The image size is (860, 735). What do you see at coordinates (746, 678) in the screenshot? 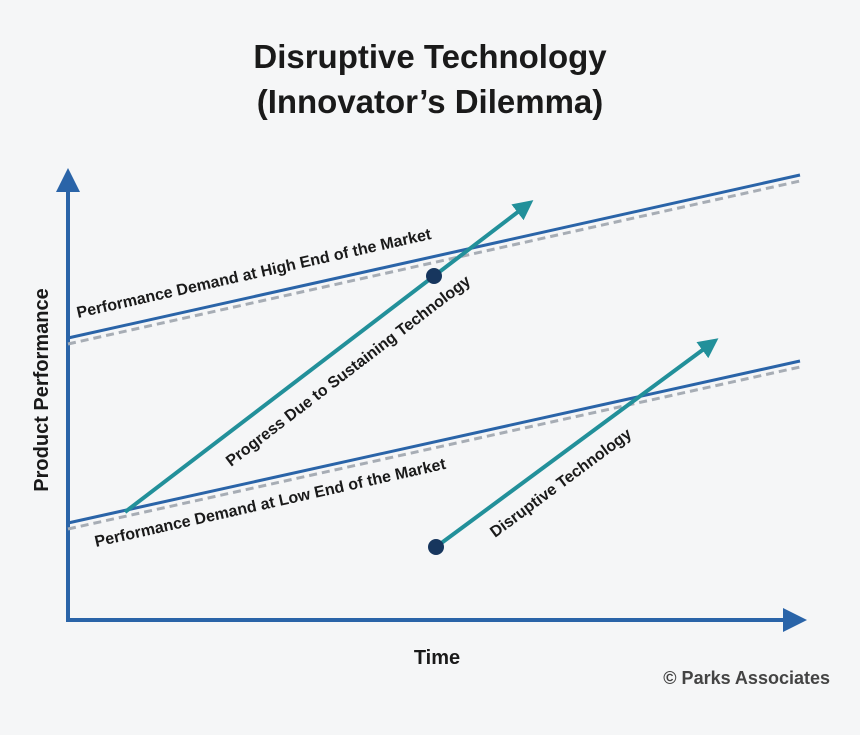
I see `copyright-credit: © Parks Associates` at bounding box center [746, 678].